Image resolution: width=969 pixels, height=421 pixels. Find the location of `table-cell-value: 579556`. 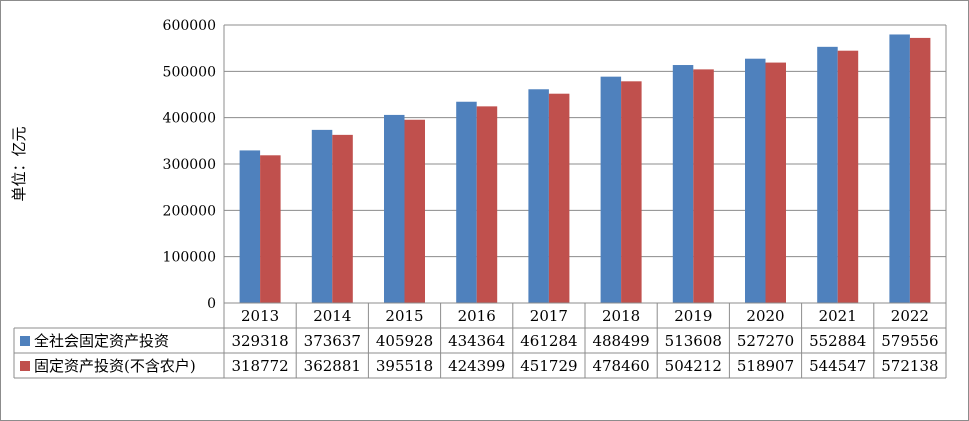

table-cell-value: 579556 is located at coordinates (909, 341).